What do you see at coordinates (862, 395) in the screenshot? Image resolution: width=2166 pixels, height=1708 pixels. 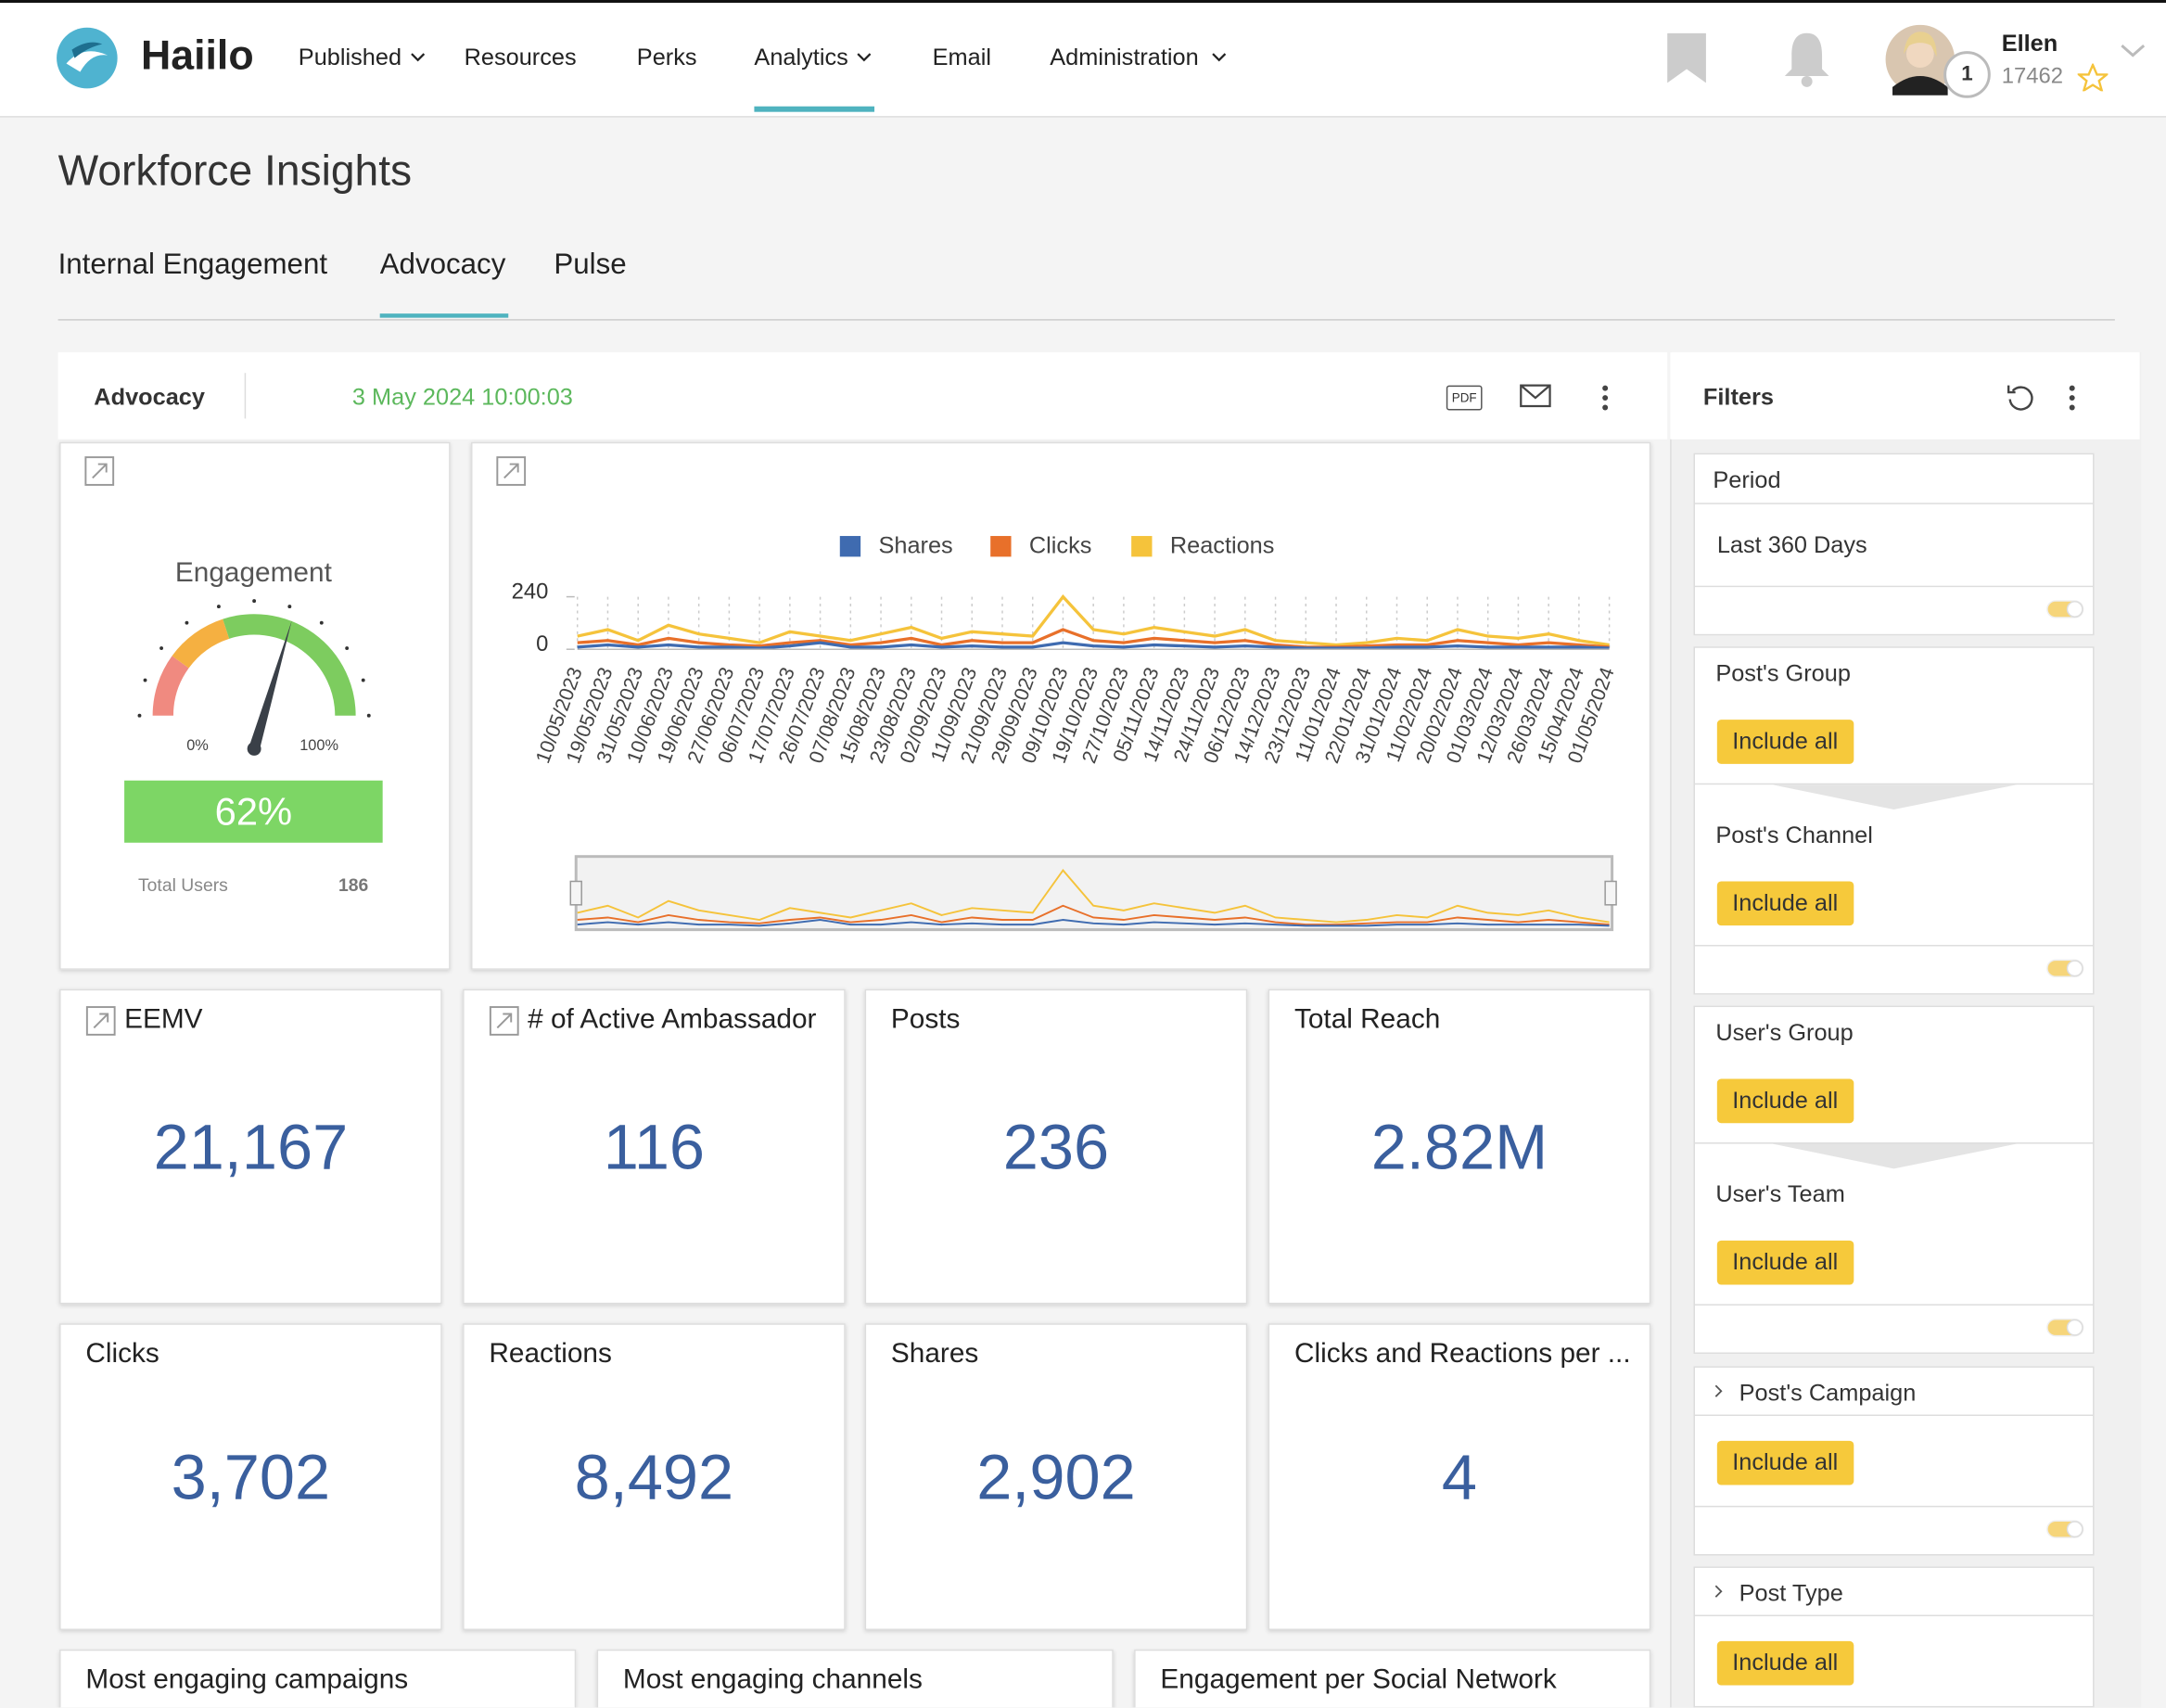 I see `dashboard-header` at bounding box center [862, 395].